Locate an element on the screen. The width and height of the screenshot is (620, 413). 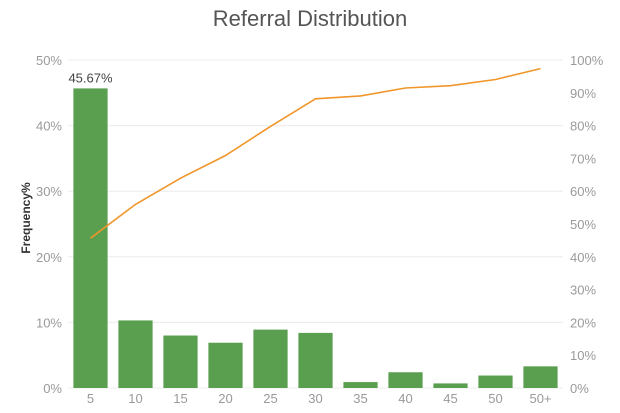
data-label: 45.67% is located at coordinates (90, 77).